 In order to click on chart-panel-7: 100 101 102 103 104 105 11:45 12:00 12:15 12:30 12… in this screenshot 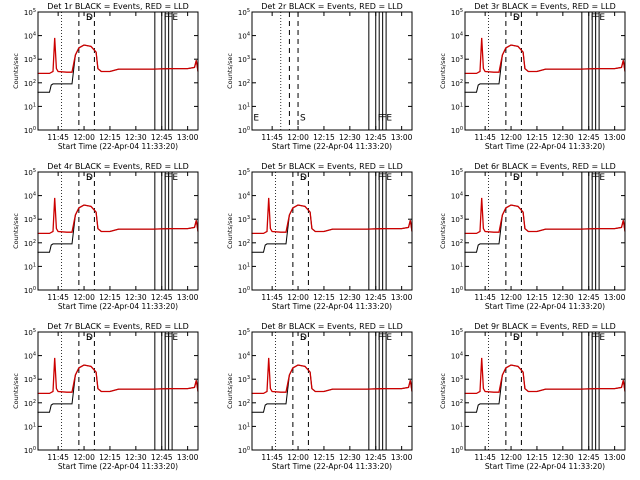, I will do `click(105, 396)`.